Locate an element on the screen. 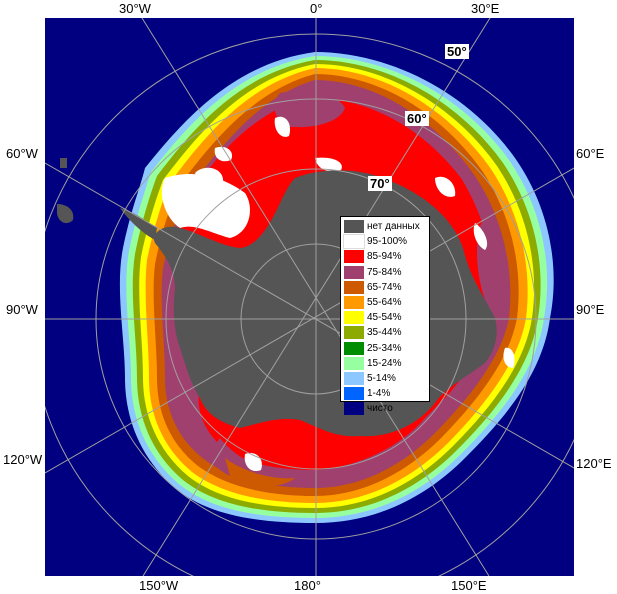 This screenshot has width=617, height=594. legend-label: 95-100% is located at coordinates (387, 242).